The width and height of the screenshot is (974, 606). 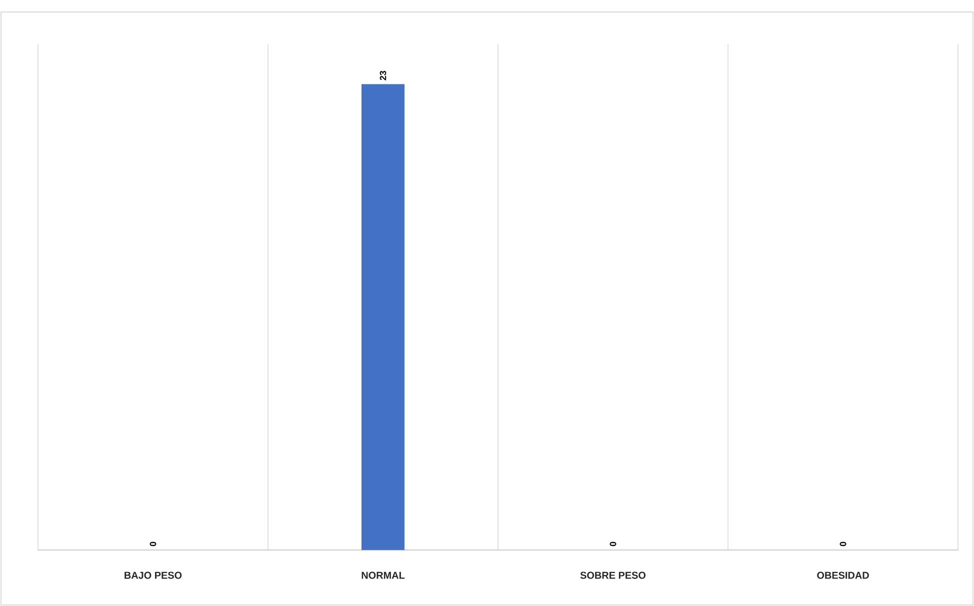 I want to click on x-tick-label: NORMAL, so click(x=383, y=575).